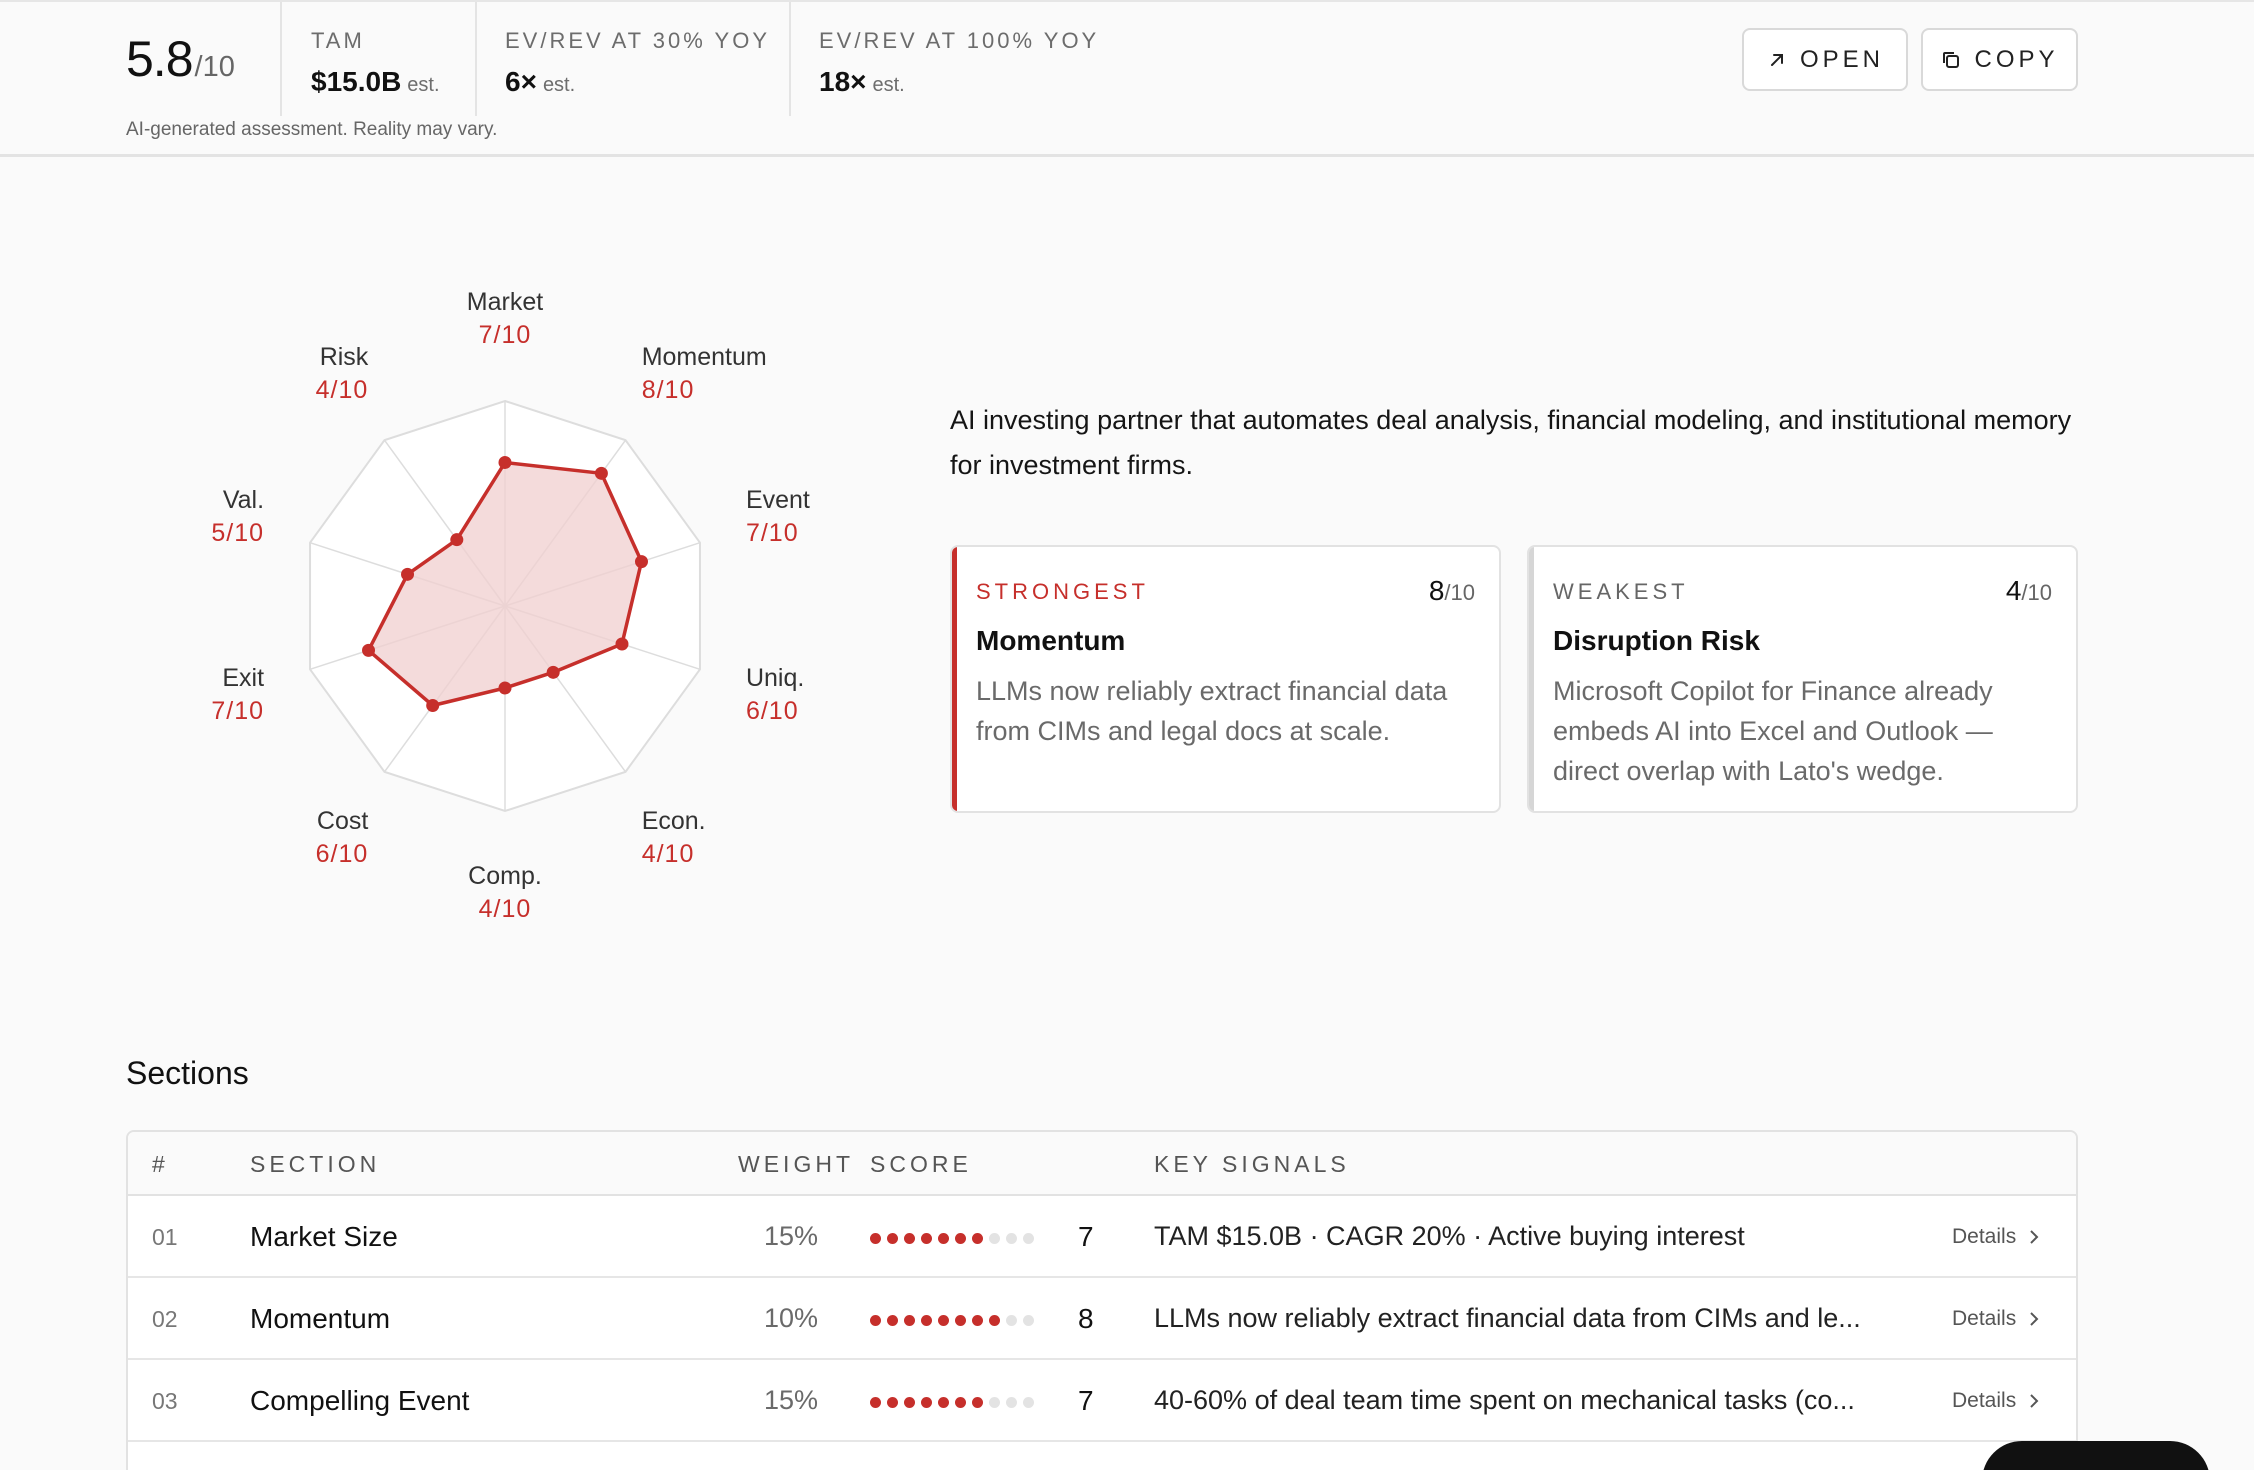 The image size is (2254, 1470). What do you see at coordinates (164, 695) in the screenshot?
I see `radar-axis-label: Exit 7/10` at bounding box center [164, 695].